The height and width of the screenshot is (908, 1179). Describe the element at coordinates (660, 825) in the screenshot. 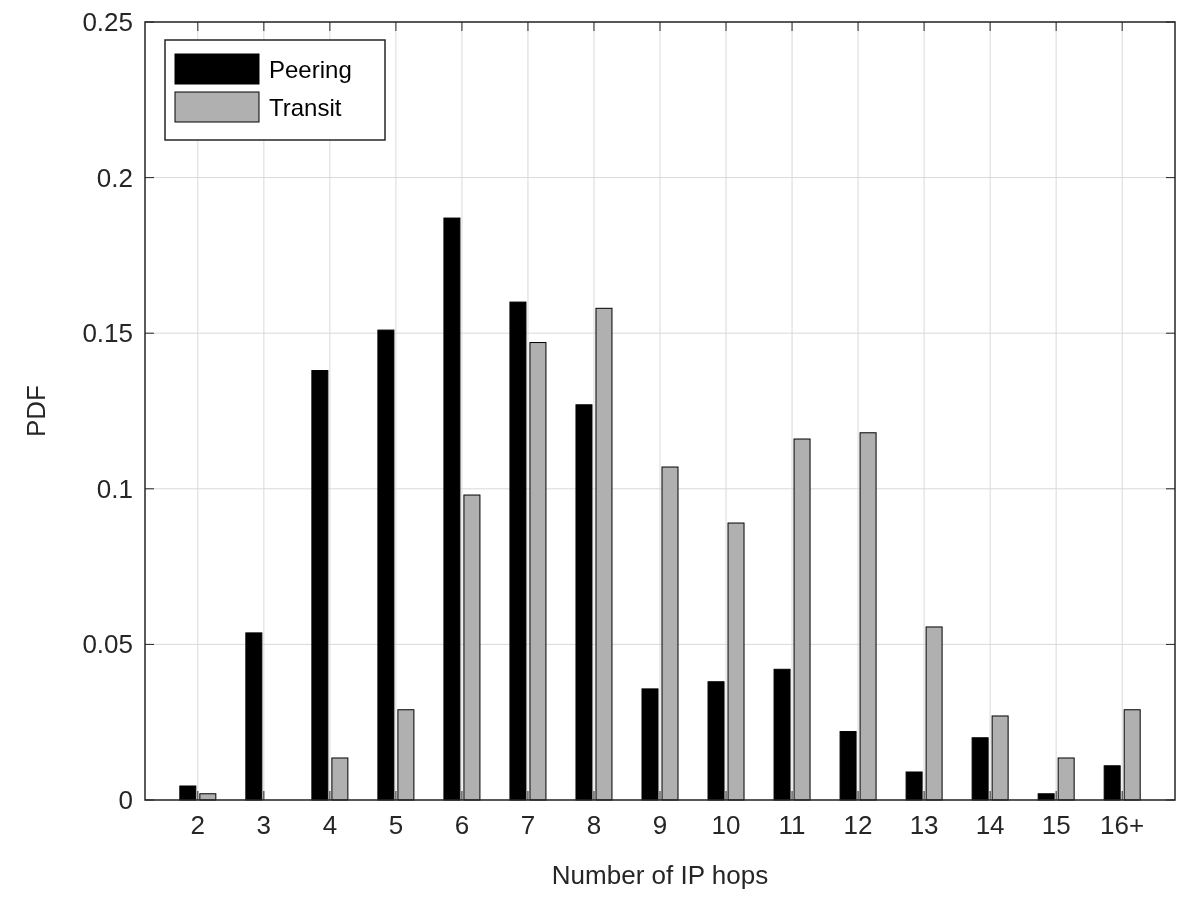

I see `x-tick-label: 9` at that location.